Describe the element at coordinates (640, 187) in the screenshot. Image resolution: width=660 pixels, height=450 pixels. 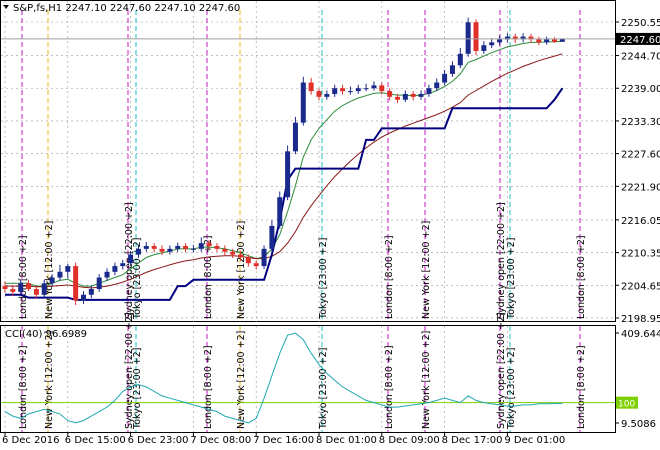
I see `y-tick-label: 2221.90` at that location.